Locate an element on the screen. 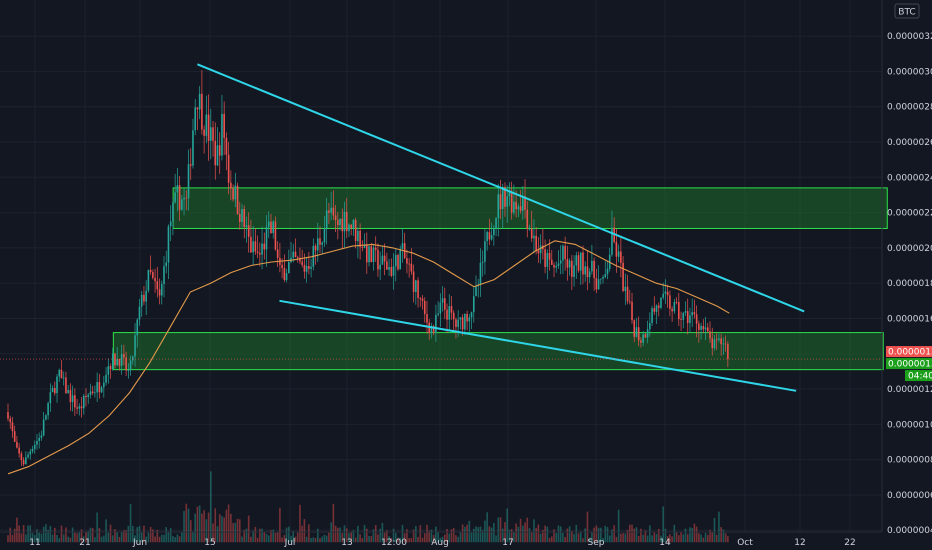  time-axis: 11 21 Jun 15 Jul 13 12:00 Aug 17 Sep 14 Oct 12 22 is located at coordinates (442, 543).